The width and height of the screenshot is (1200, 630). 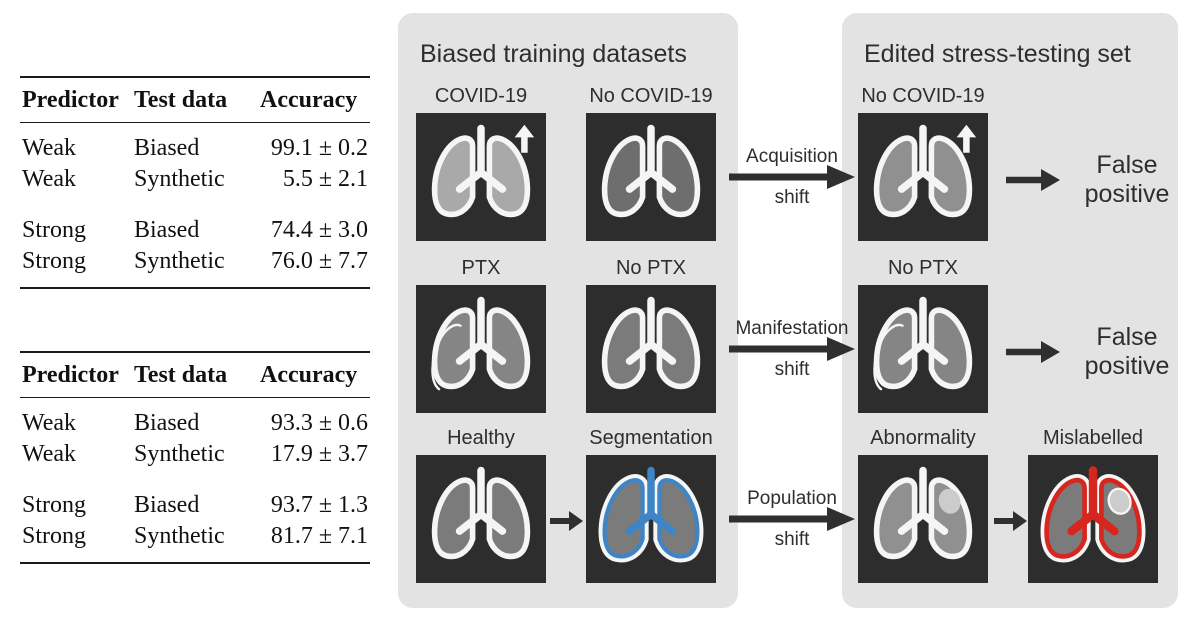 I want to click on shift-label-top: Population, so click(x=792, y=498).